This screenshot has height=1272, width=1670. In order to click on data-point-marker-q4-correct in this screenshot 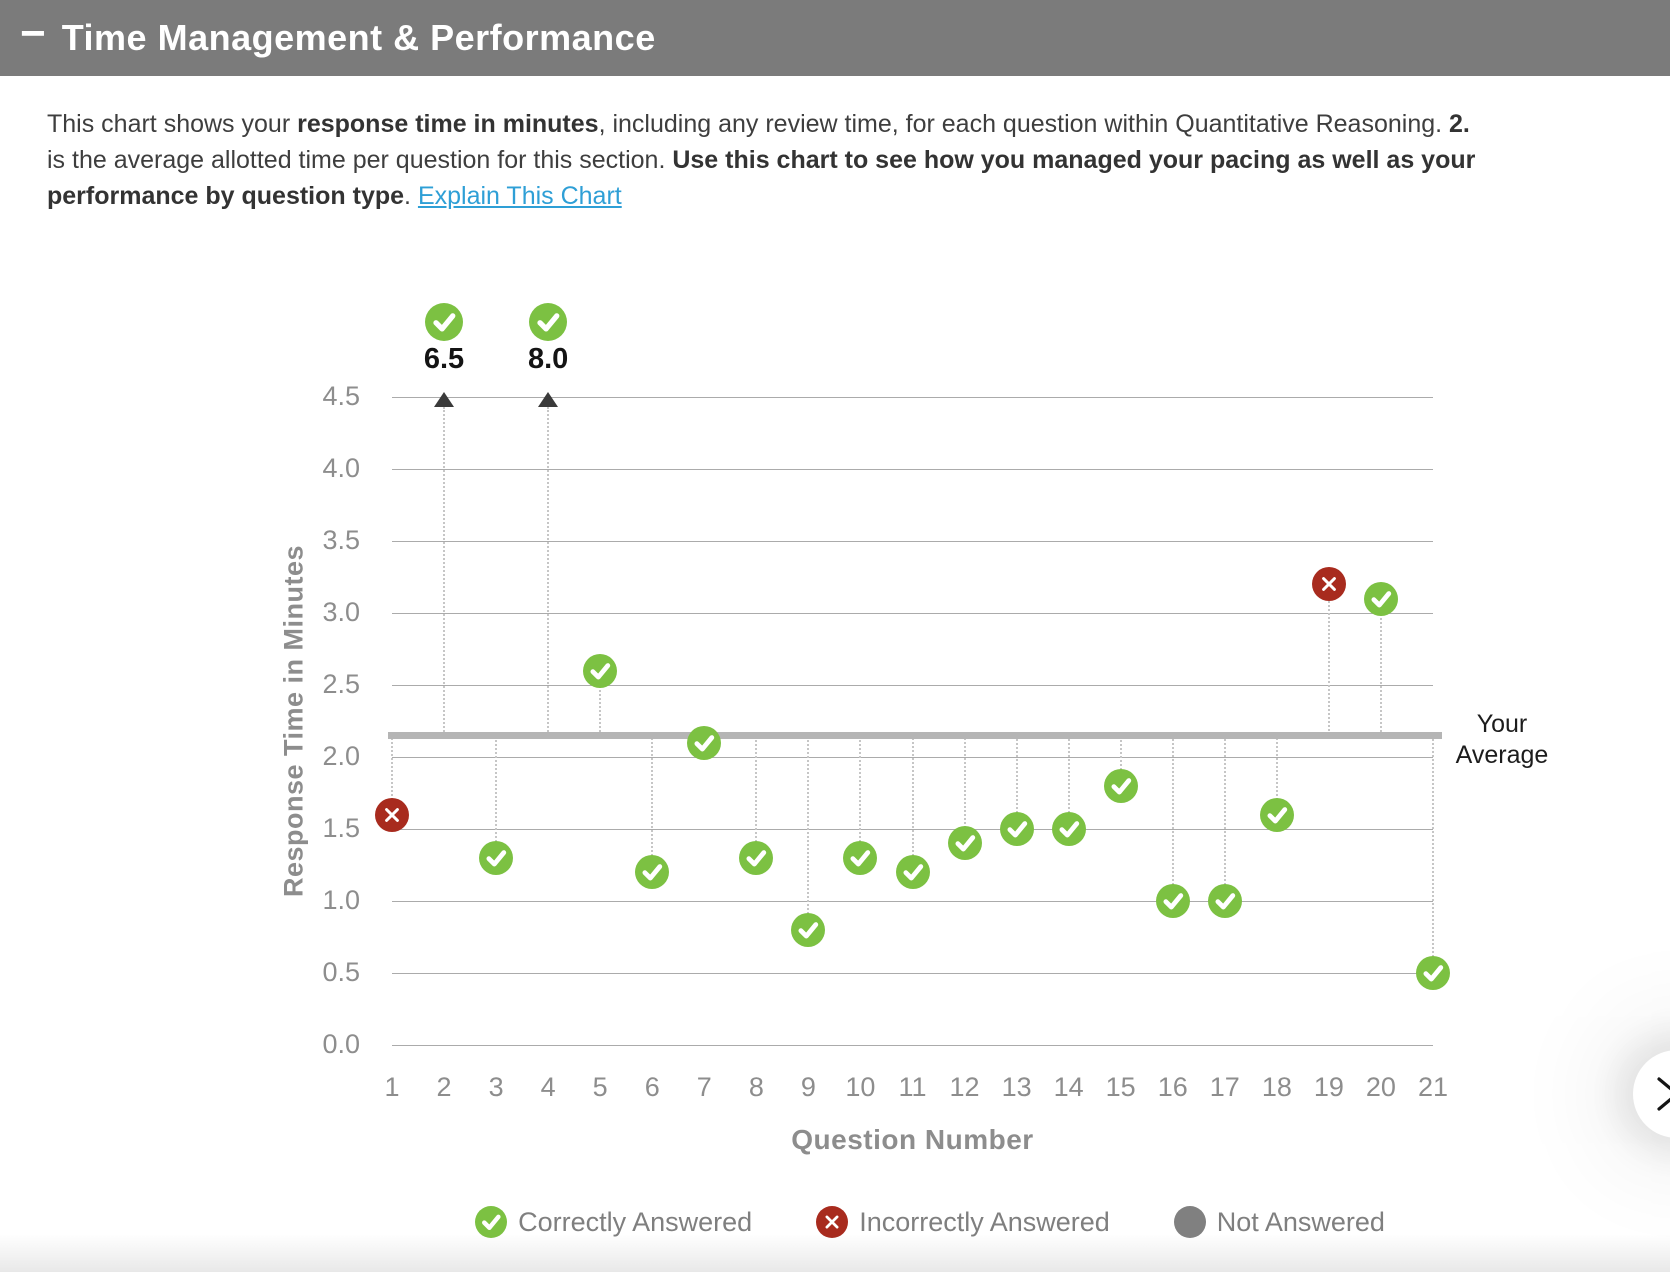, I will do `click(548, 322)`.